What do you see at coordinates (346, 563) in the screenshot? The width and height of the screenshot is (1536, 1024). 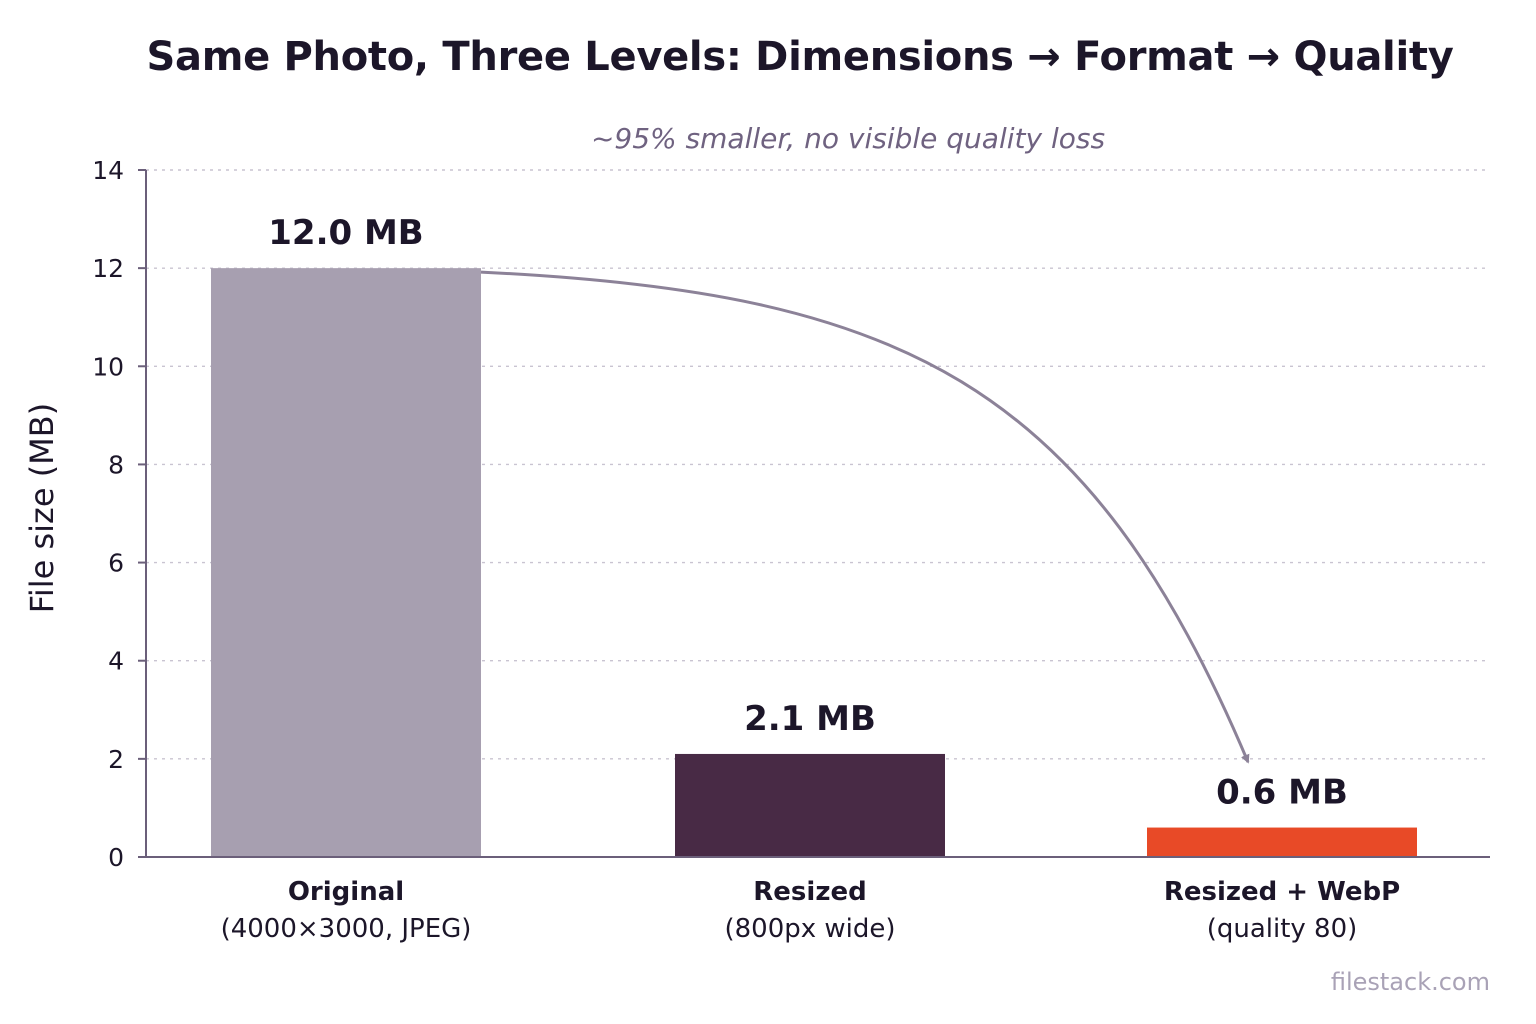 I see `bar-original` at bounding box center [346, 563].